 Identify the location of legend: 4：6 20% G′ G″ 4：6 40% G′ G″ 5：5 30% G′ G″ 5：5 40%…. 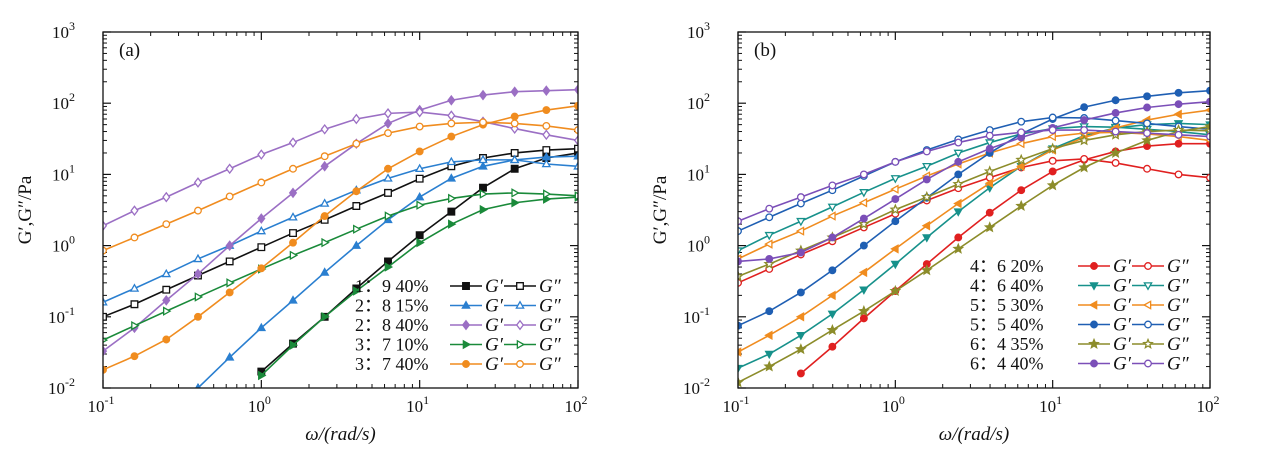
(1080, 315).